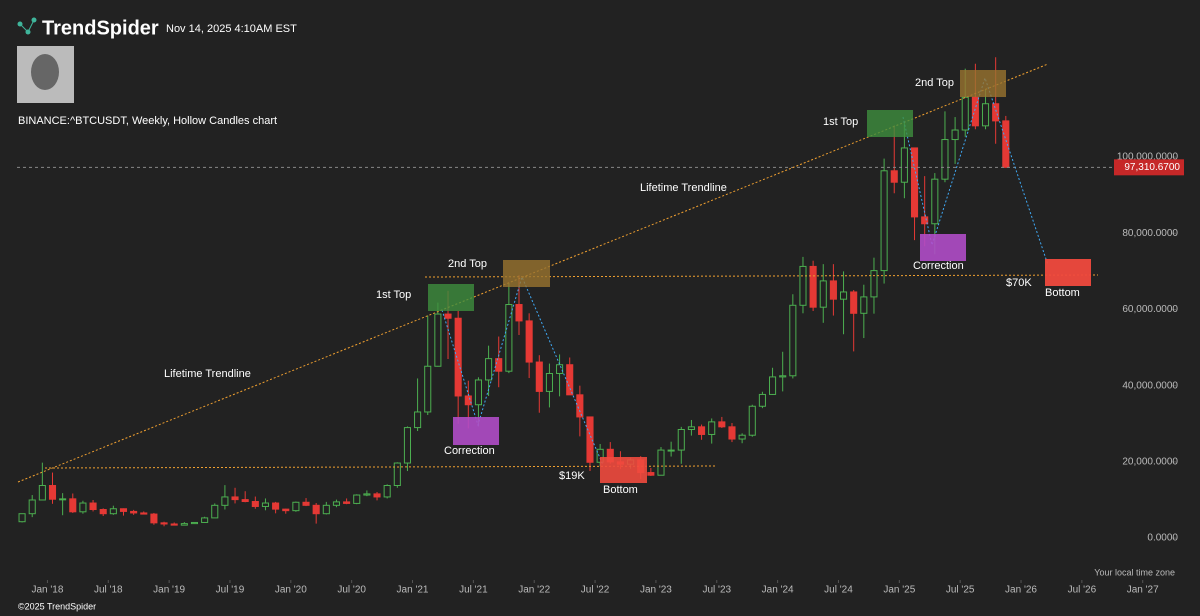 This screenshot has width=1200, height=616. Describe the element at coordinates (47, 590) in the screenshot. I see `x-tick-label: Jan '18` at that location.